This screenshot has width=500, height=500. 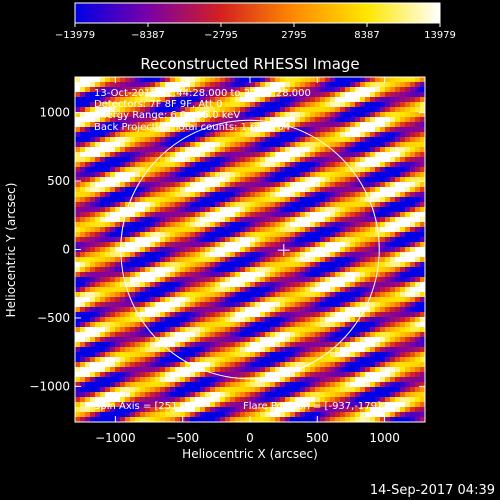 I want to click on y-tick-label: 1000, so click(x=54, y=113).